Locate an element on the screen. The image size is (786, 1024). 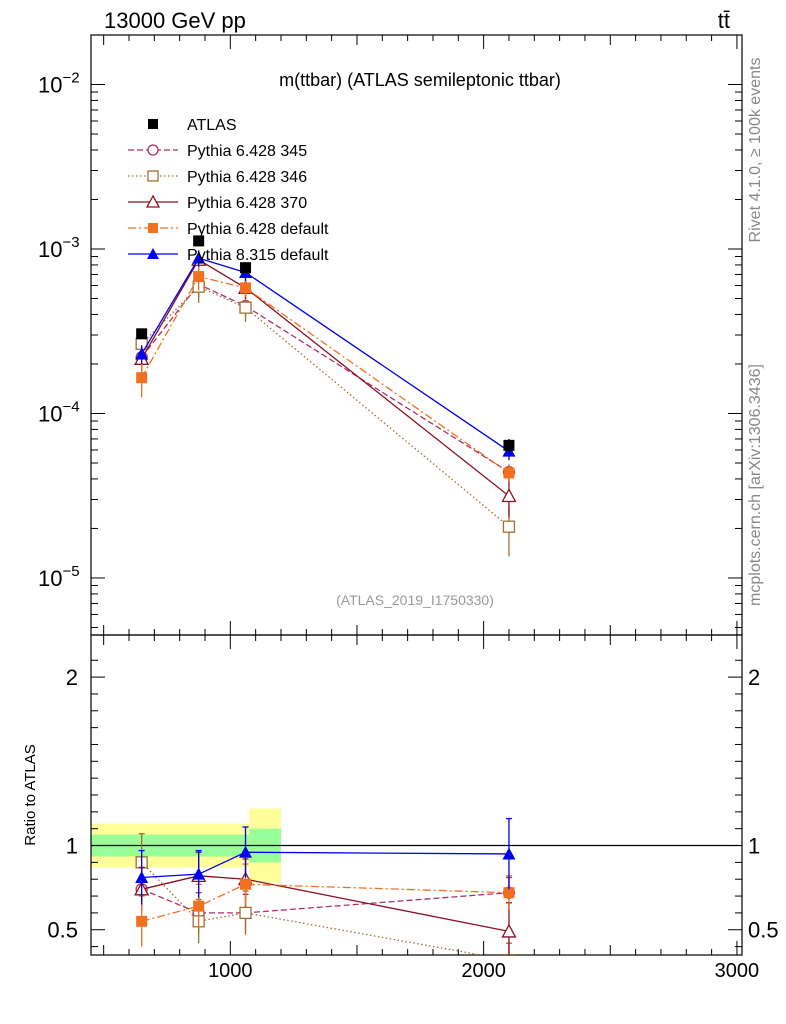
legend-marker-pythia-8-315-default is located at coordinates (153, 253).